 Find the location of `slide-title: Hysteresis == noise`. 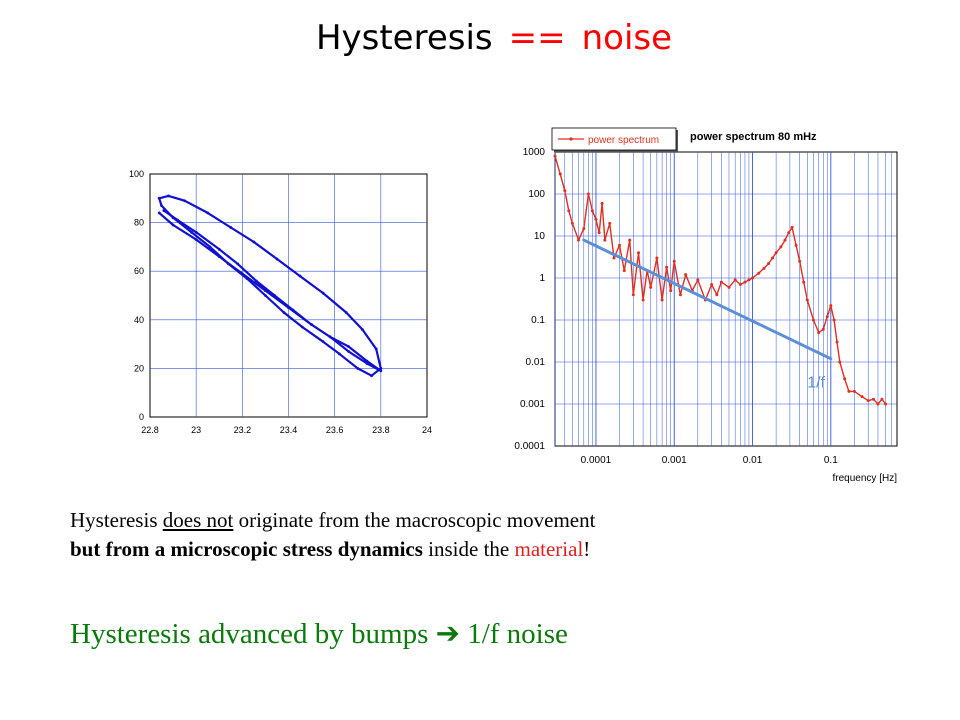

slide-title: Hysteresis == noise is located at coordinates (480, 38).